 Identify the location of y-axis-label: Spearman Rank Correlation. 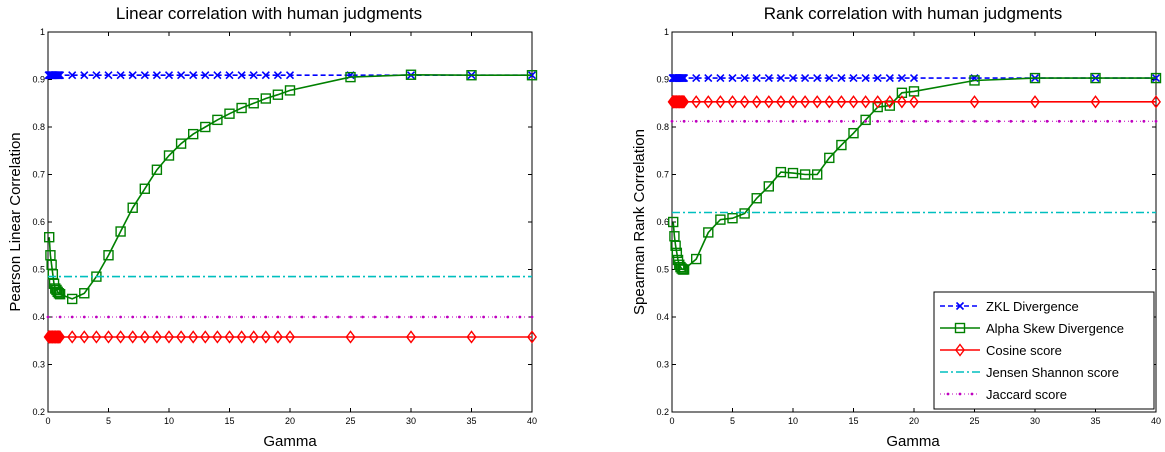
(639, 222).